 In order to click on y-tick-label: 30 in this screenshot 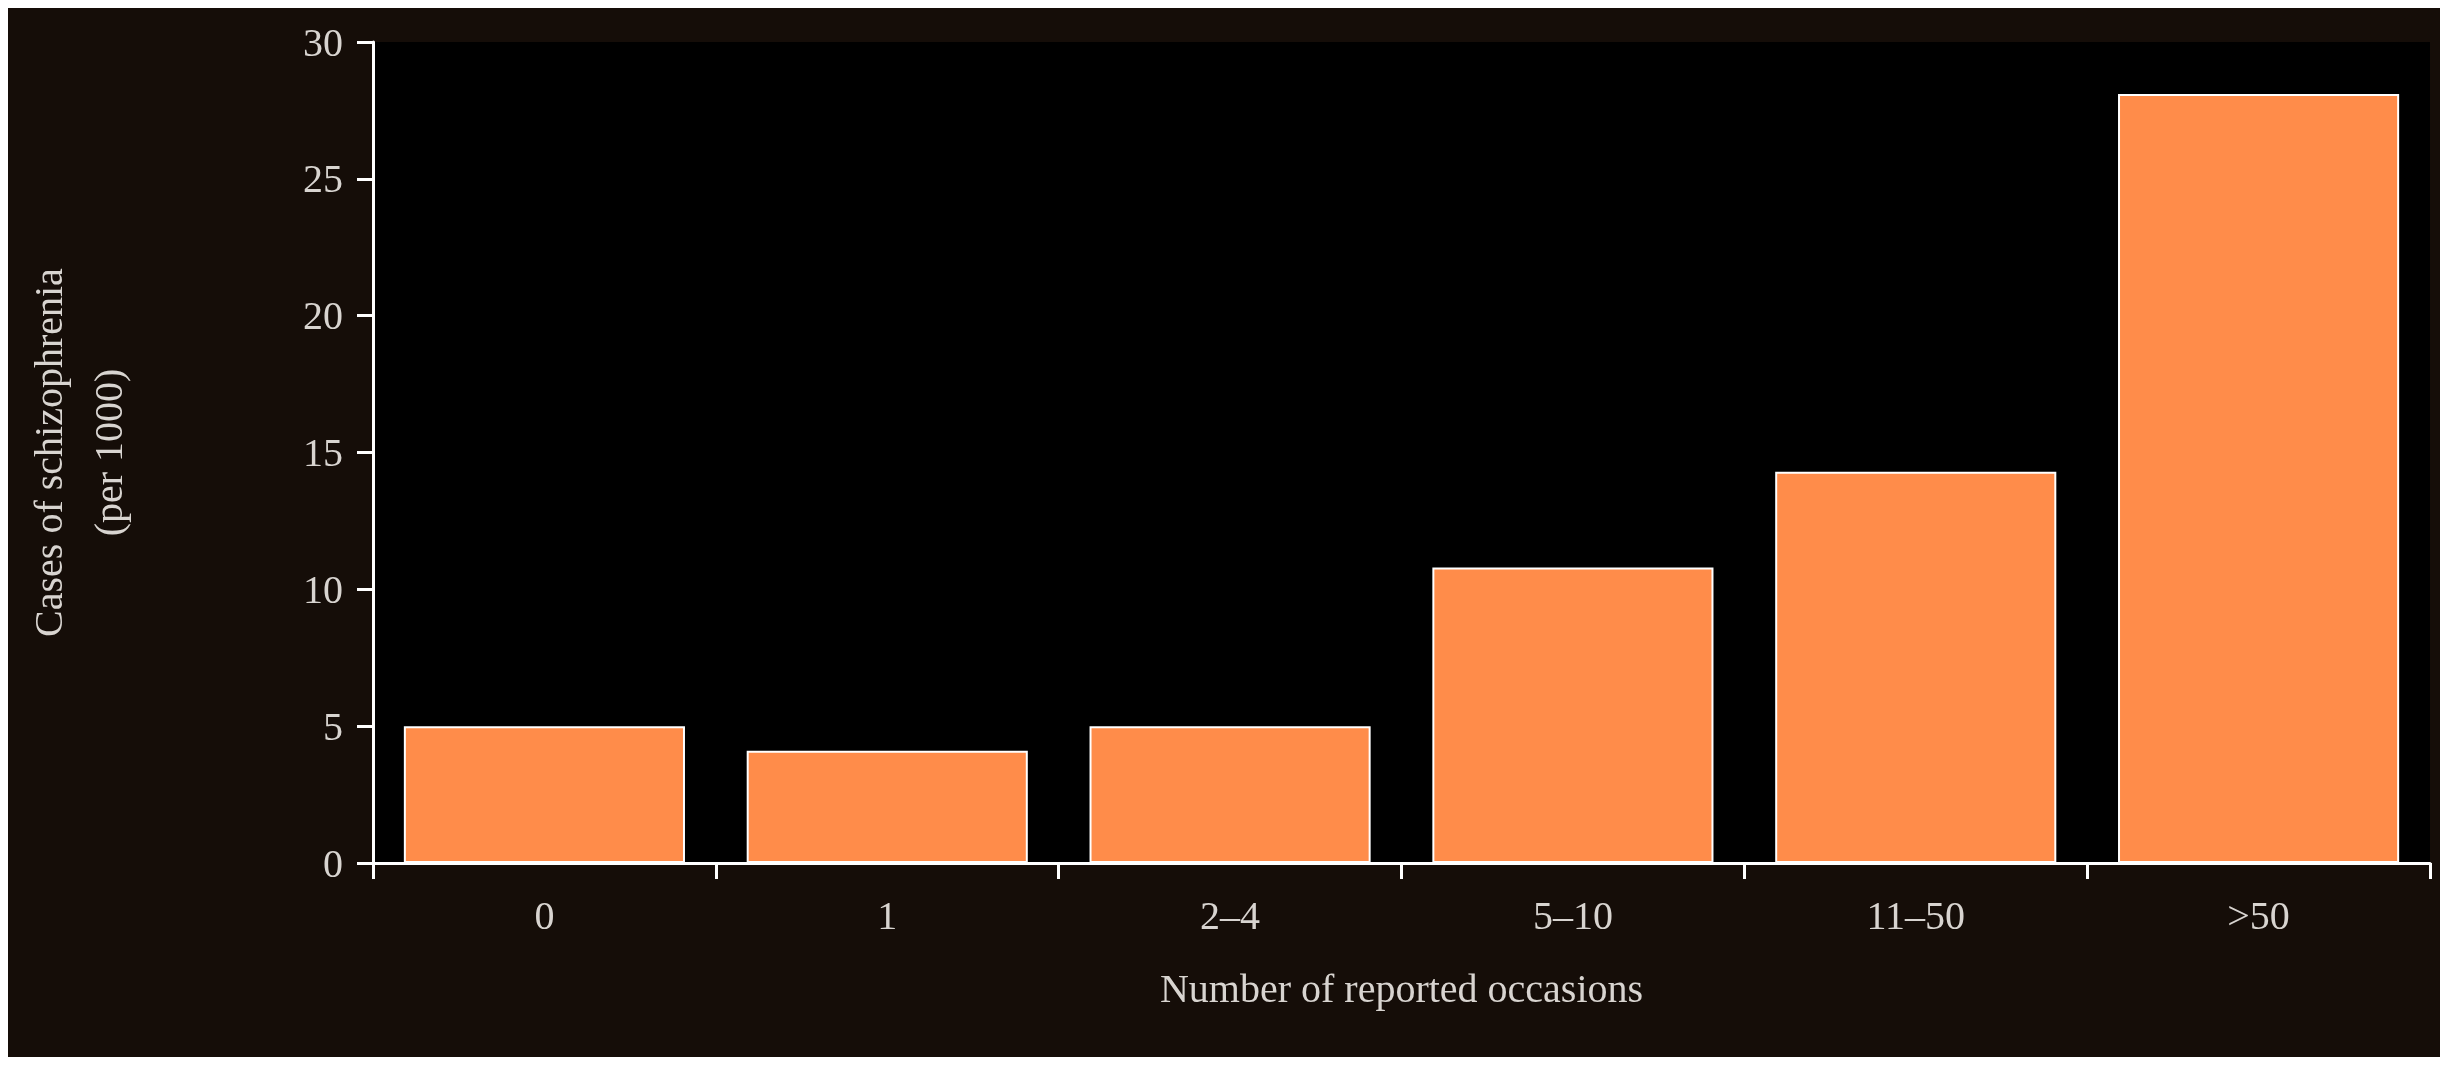, I will do `click(323, 42)`.